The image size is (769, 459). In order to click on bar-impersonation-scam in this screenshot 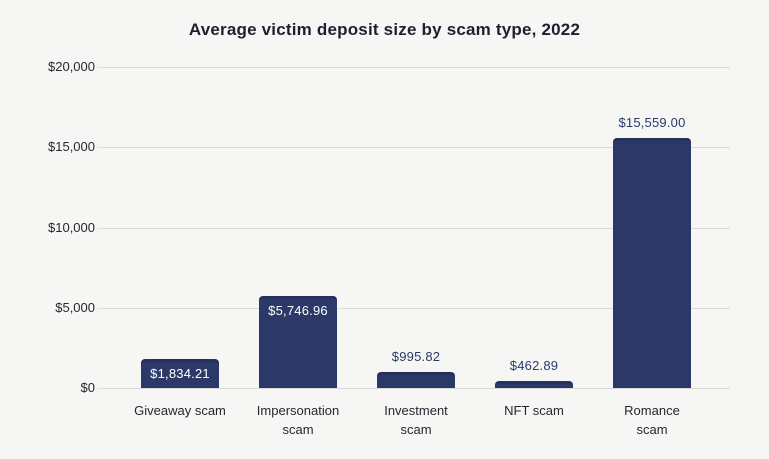, I will do `click(298, 342)`.